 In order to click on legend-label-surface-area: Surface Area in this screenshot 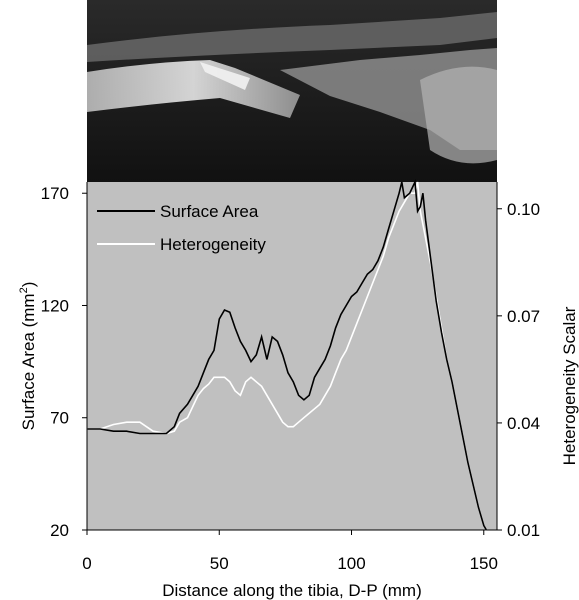, I will do `click(209, 211)`.